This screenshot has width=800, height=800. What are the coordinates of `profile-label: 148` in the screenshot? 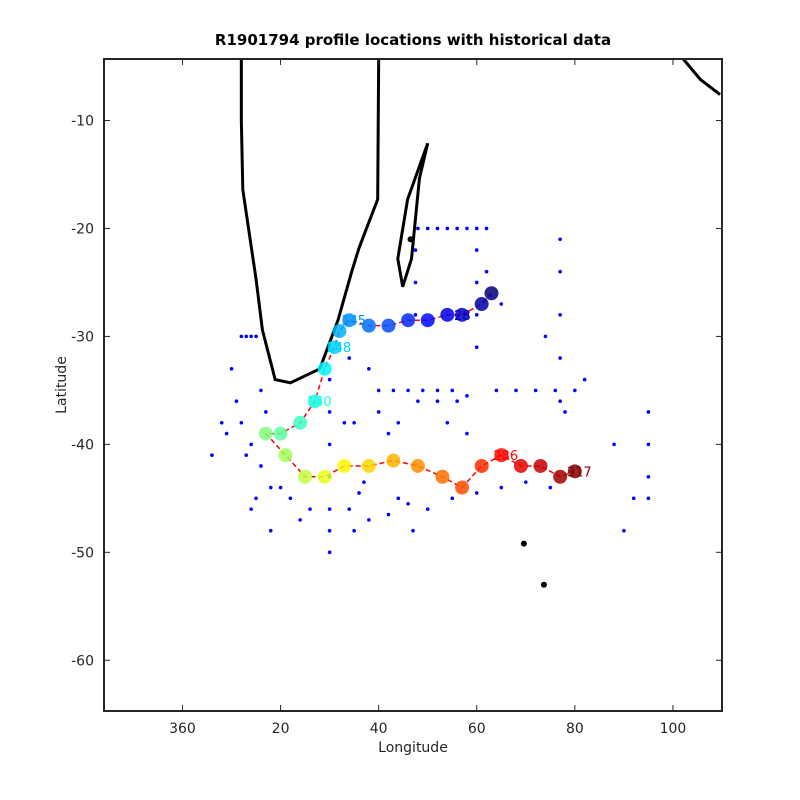 It's located at (339, 348).